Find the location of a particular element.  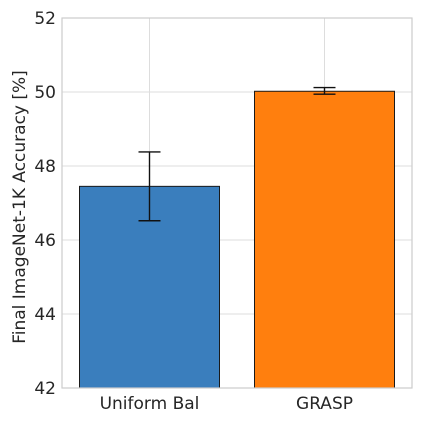

y-tick-label: 46 is located at coordinates (45, 241).